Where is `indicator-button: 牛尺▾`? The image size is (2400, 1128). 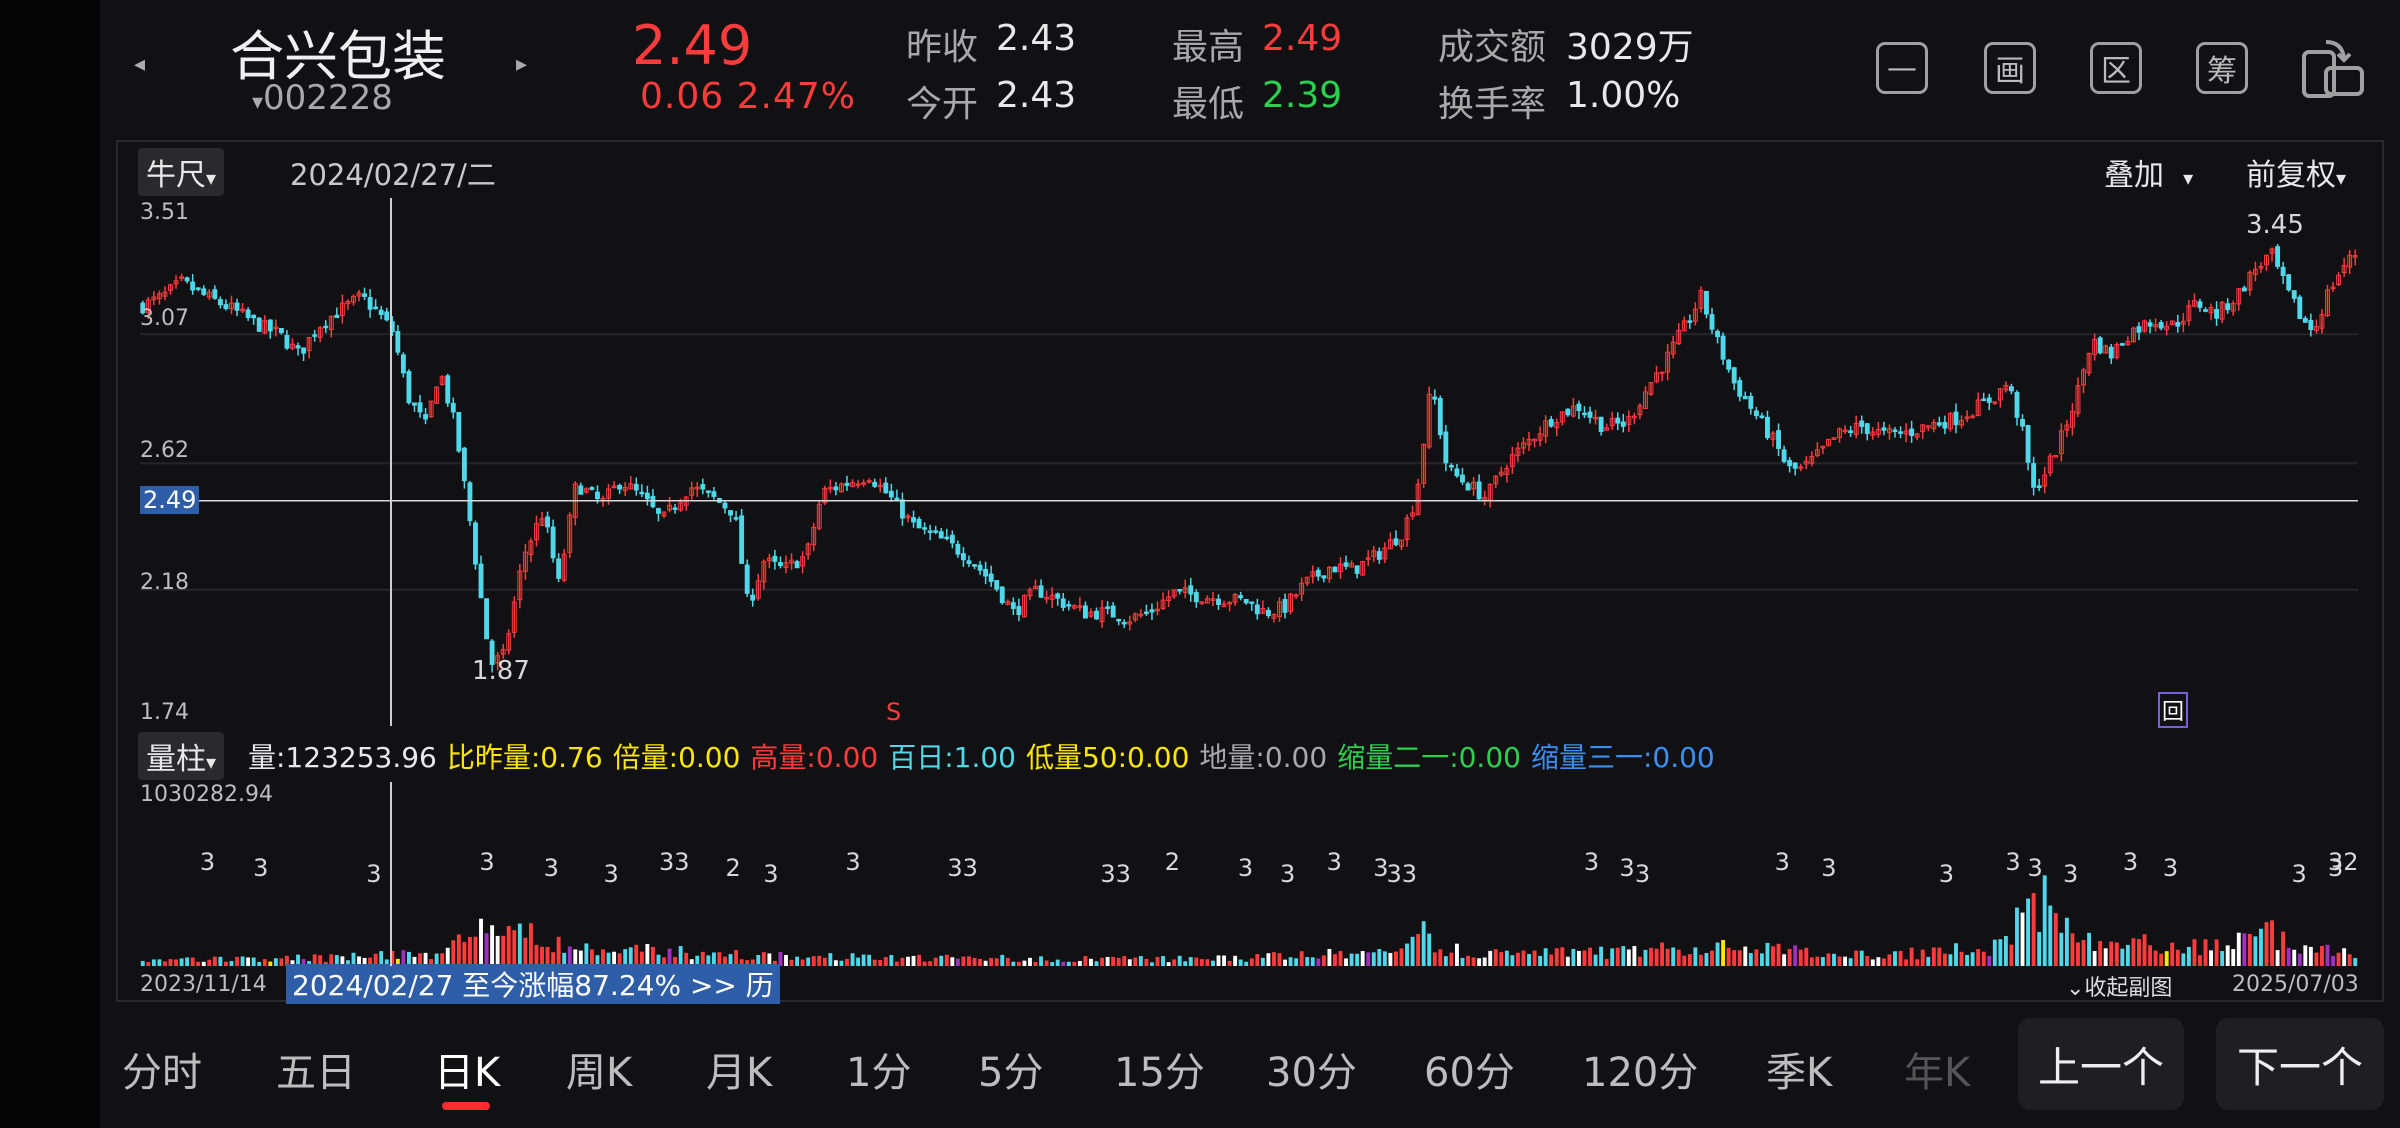 indicator-button: 牛尺▾ is located at coordinates (181, 172).